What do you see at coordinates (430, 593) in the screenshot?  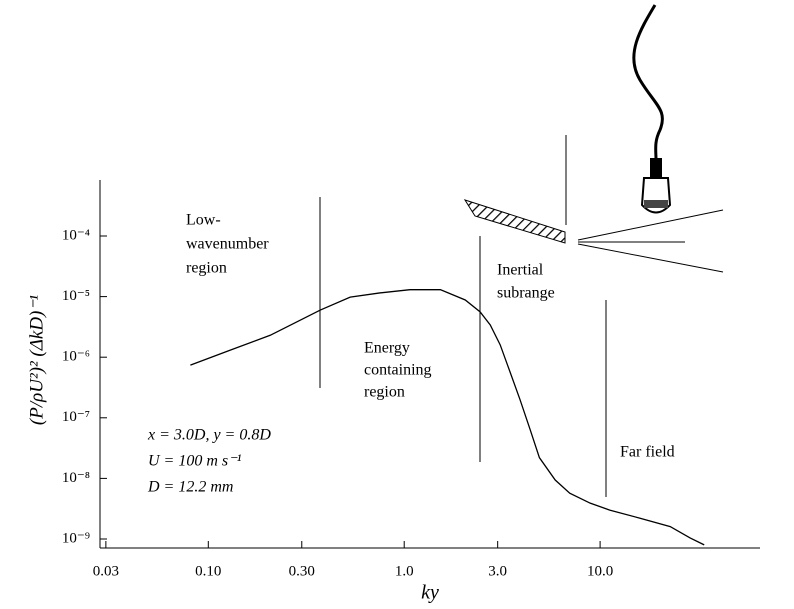 I see `x-axis-label: ky` at bounding box center [430, 593].